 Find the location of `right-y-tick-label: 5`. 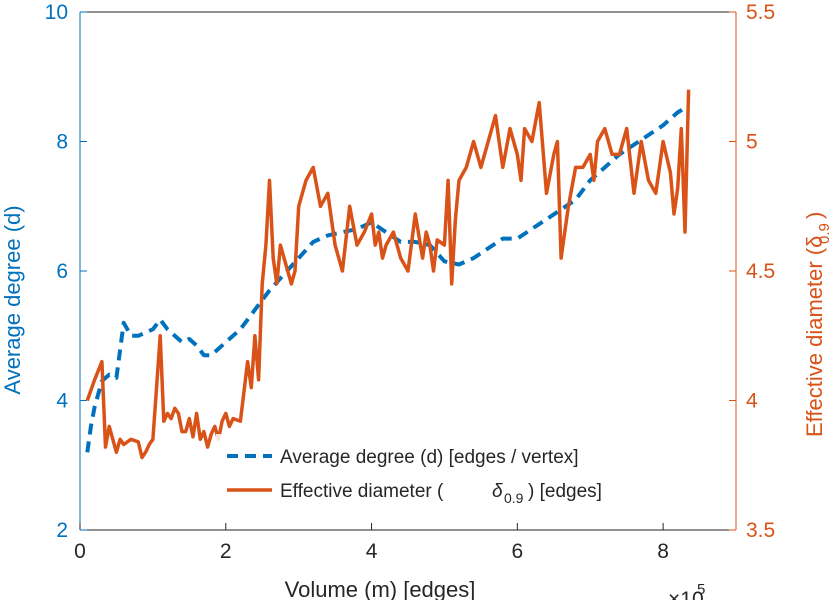

right-y-tick-label: 5 is located at coordinates (752, 142).